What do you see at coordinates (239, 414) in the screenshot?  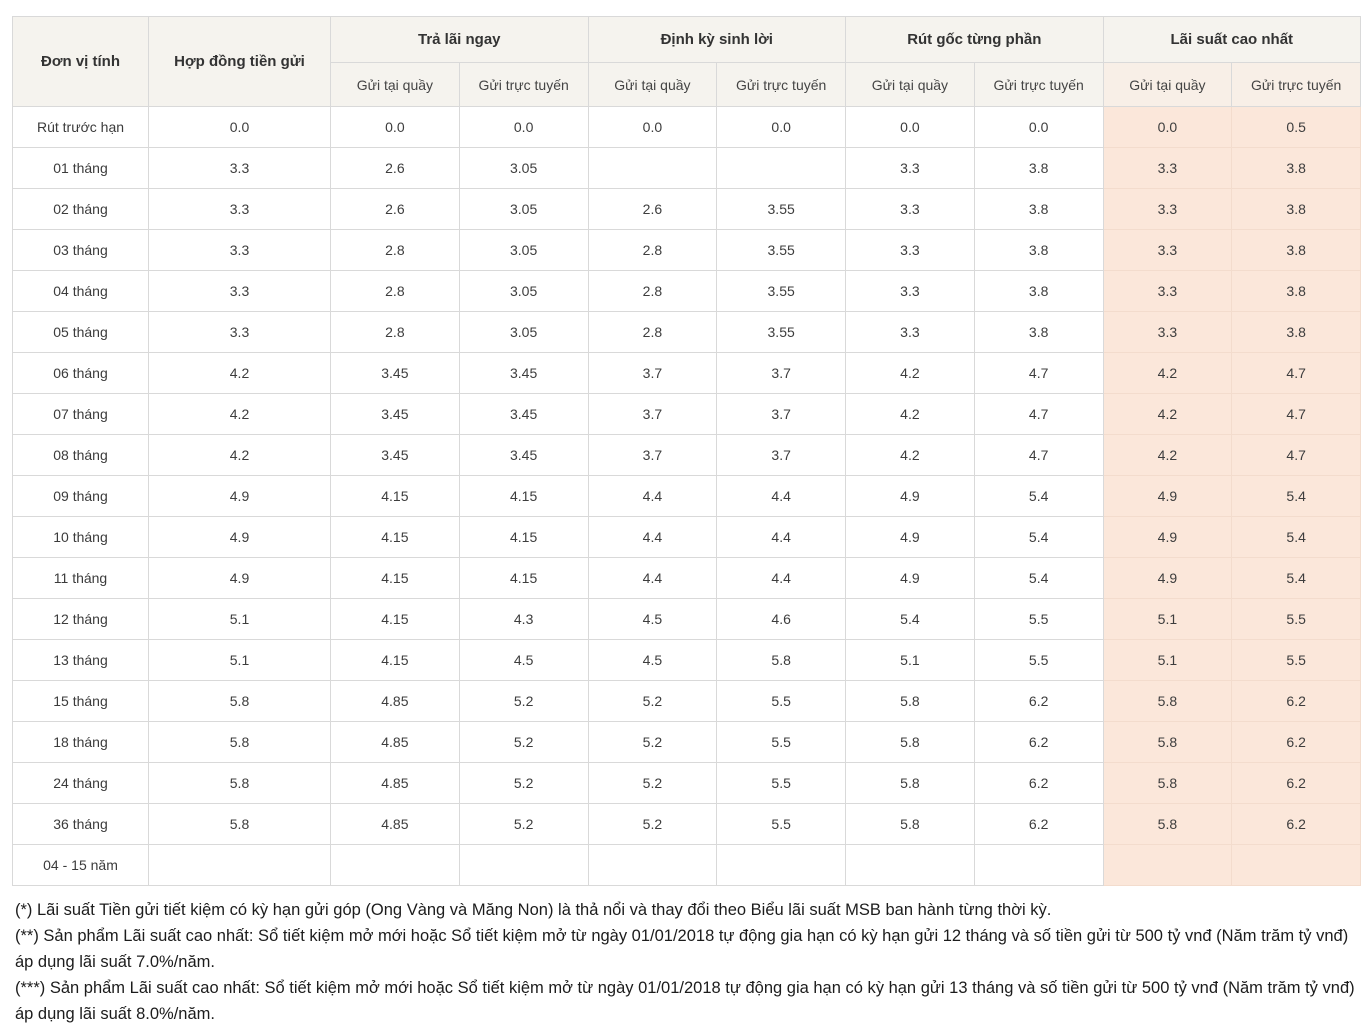 I see `contract-rate-cell: 4.2` at bounding box center [239, 414].